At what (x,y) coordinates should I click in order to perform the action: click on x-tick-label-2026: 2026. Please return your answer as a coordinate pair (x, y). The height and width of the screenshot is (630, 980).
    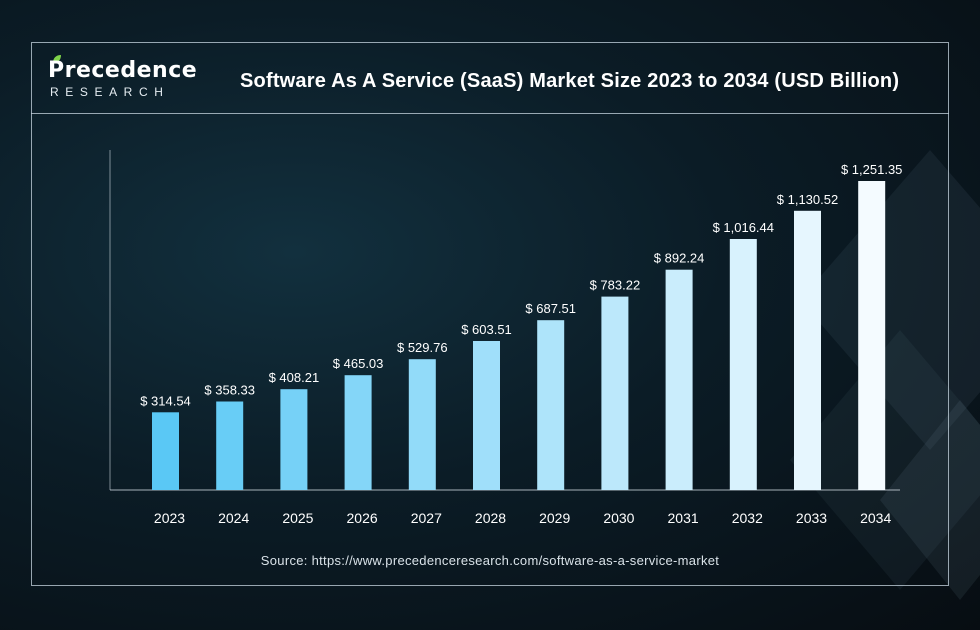
    Looking at the image, I should click on (362, 518).